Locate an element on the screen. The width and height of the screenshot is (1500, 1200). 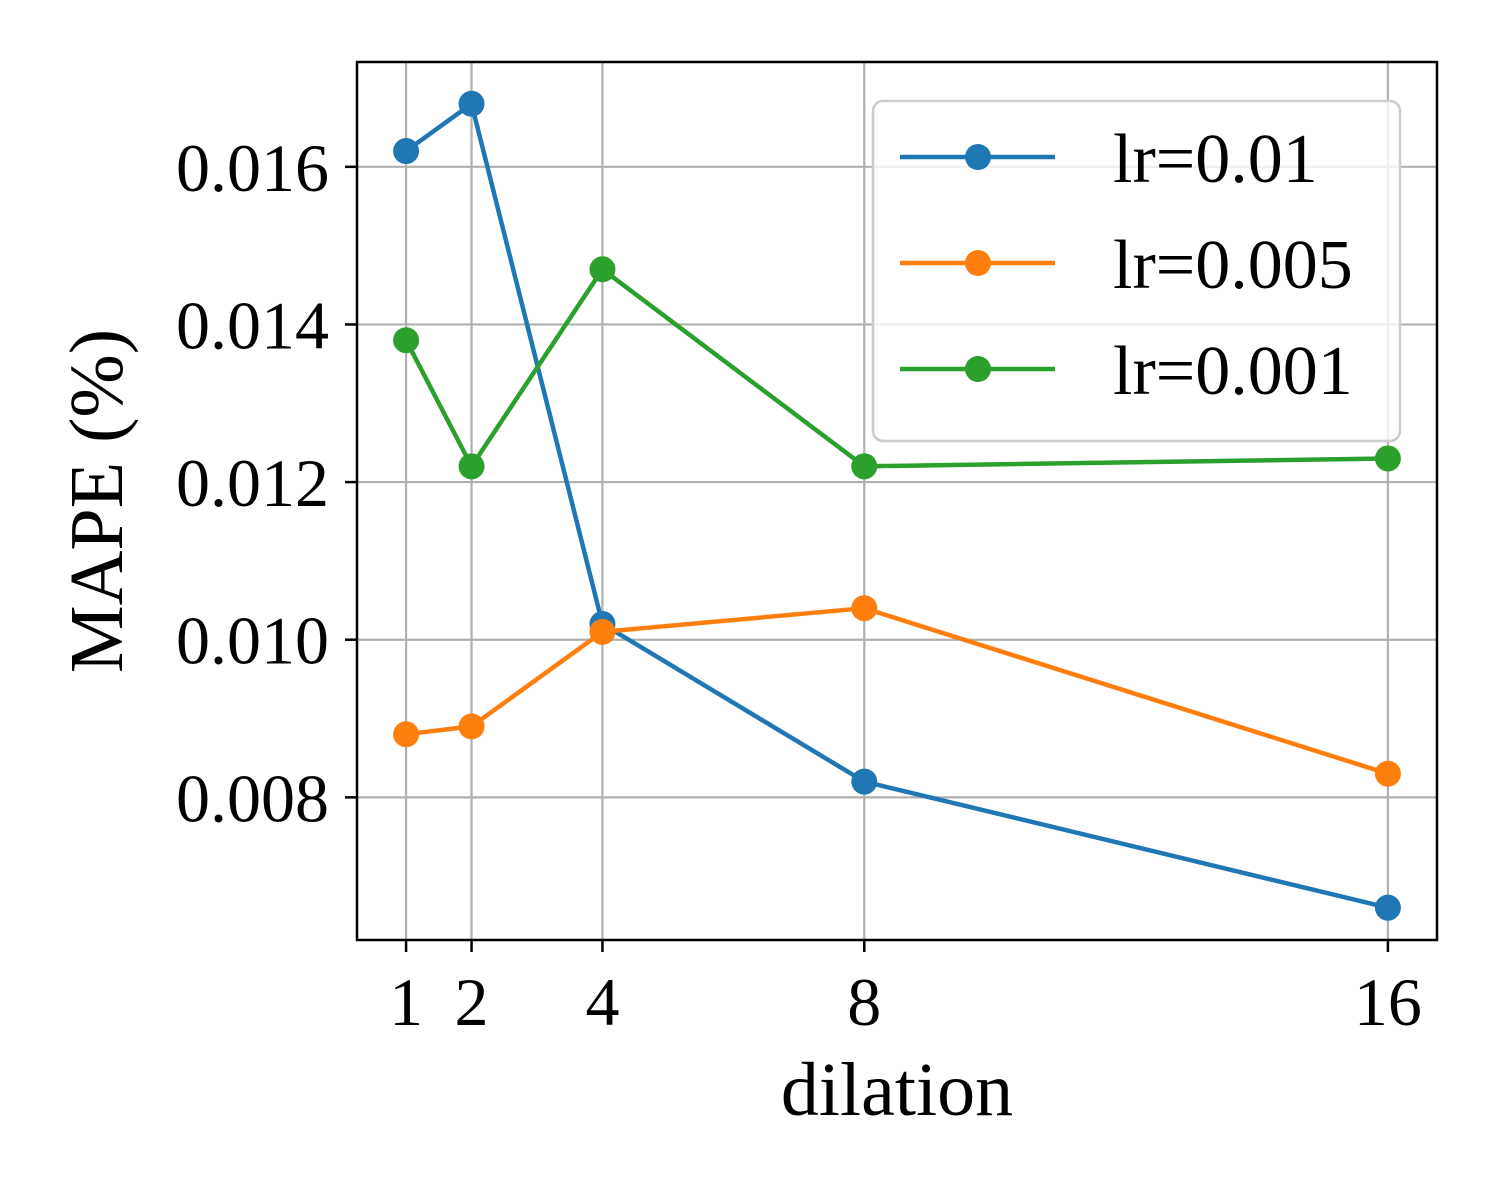
x-axis-label: dilation is located at coordinates (897, 1090).